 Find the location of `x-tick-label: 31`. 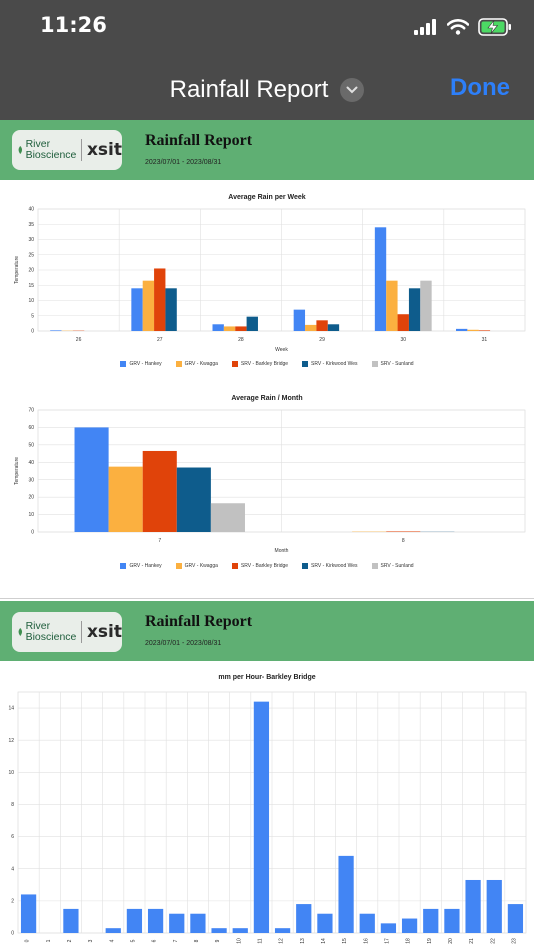

x-tick-label: 31 is located at coordinates (485, 340).